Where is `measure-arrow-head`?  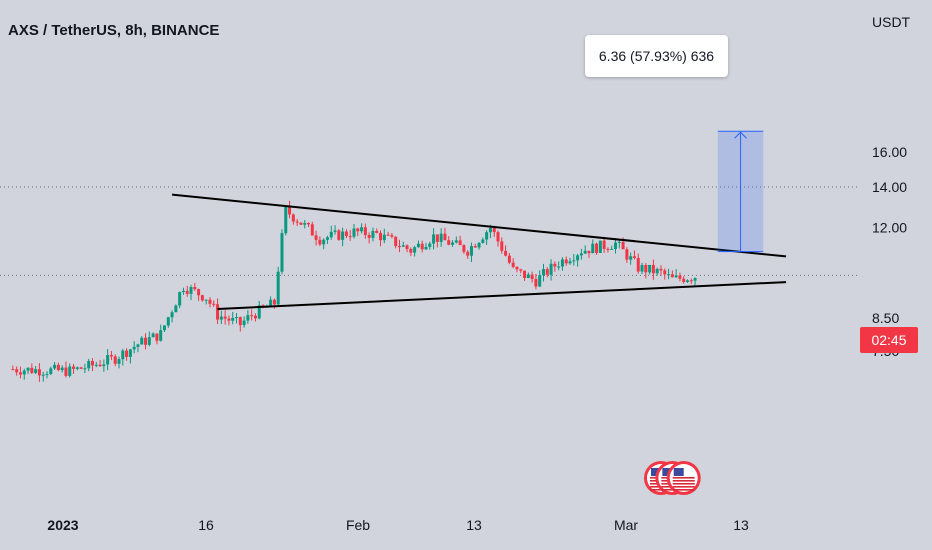 measure-arrow-head is located at coordinates (740, 135).